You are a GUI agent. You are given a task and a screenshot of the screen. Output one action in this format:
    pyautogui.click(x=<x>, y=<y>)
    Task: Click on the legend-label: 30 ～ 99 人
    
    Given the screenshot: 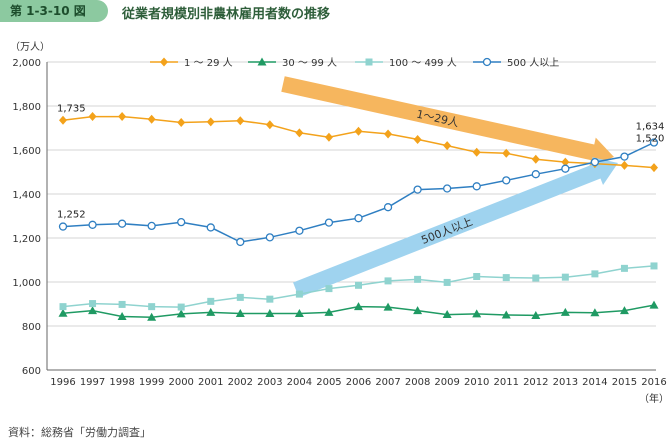 What is the action you would take?
    pyautogui.click(x=309, y=63)
    